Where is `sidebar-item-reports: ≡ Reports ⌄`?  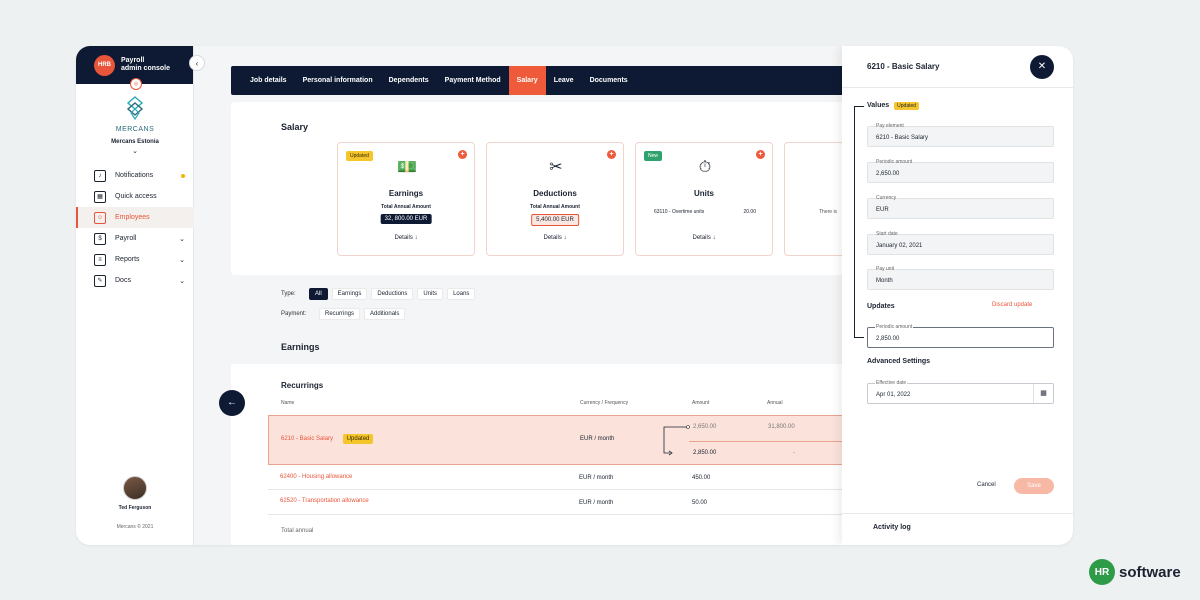 sidebar-item-reports: ≡ Reports ⌄ is located at coordinates (135, 259).